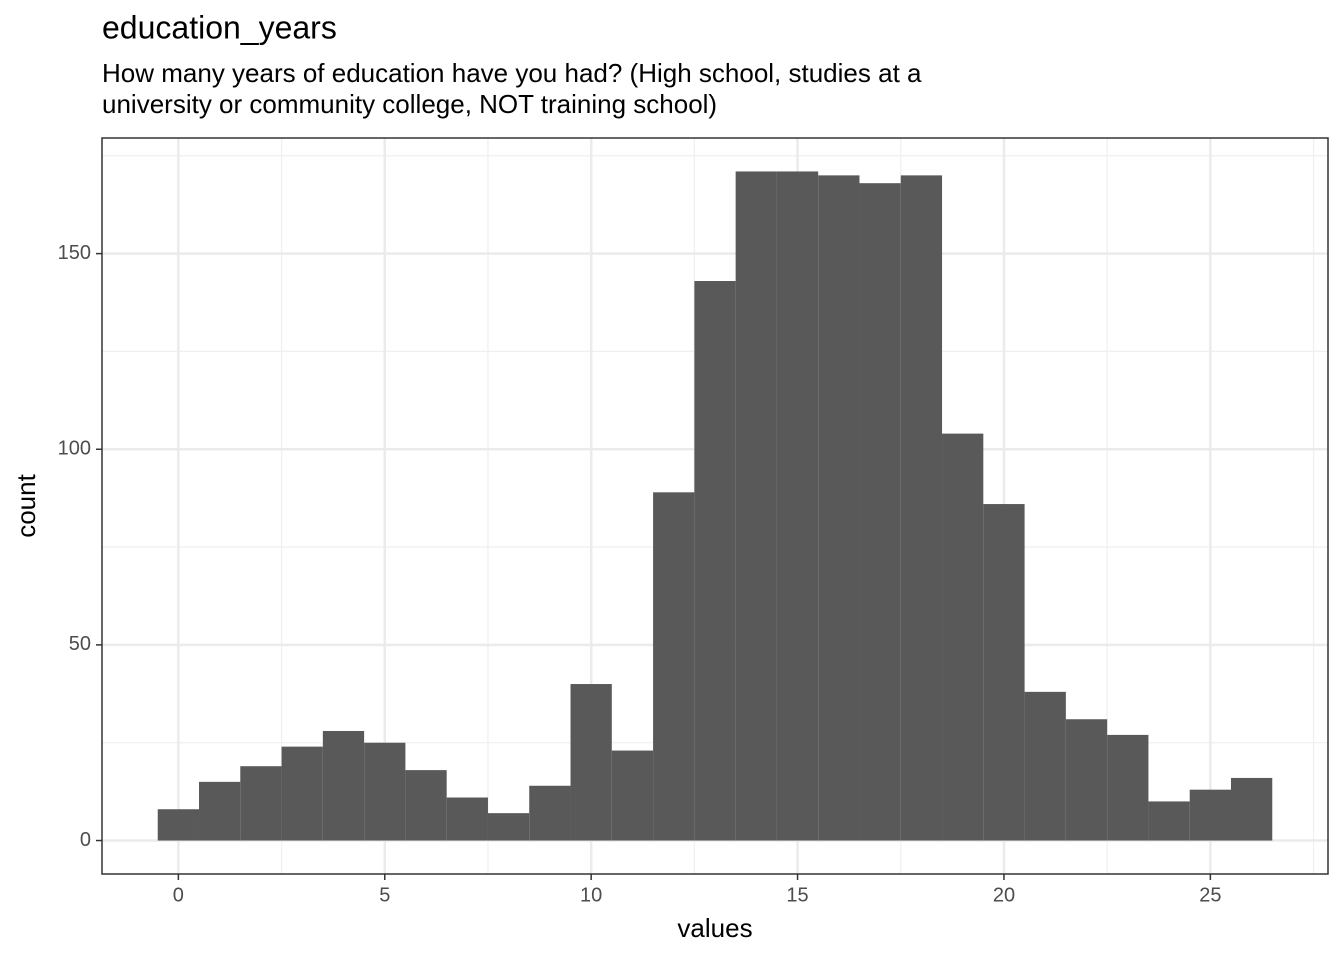  What do you see at coordinates (26, 505) in the screenshot?
I see `y-axis-label: count` at bounding box center [26, 505].